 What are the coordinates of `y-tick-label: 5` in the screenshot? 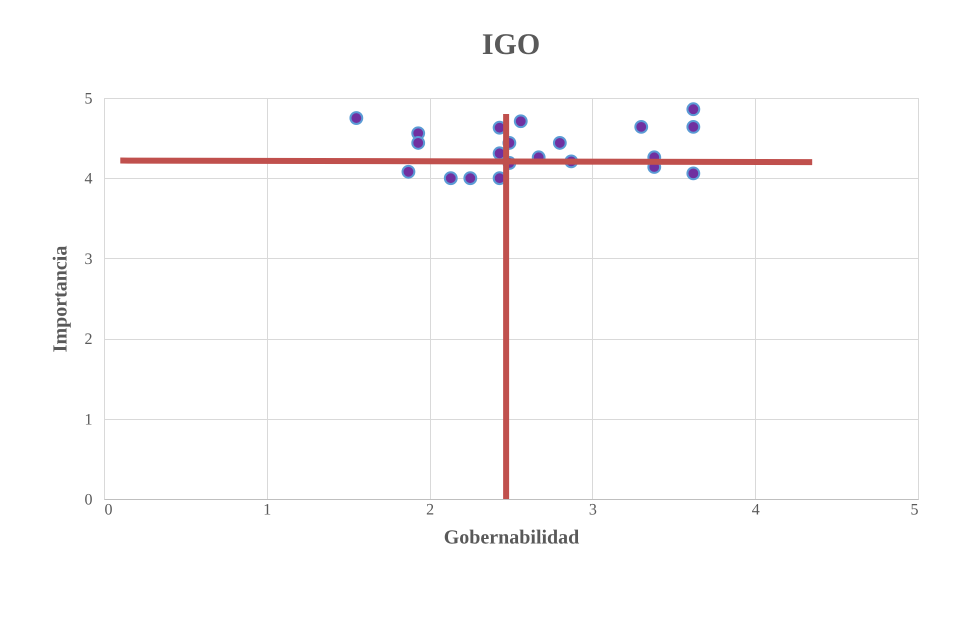 It's located at (88, 99).